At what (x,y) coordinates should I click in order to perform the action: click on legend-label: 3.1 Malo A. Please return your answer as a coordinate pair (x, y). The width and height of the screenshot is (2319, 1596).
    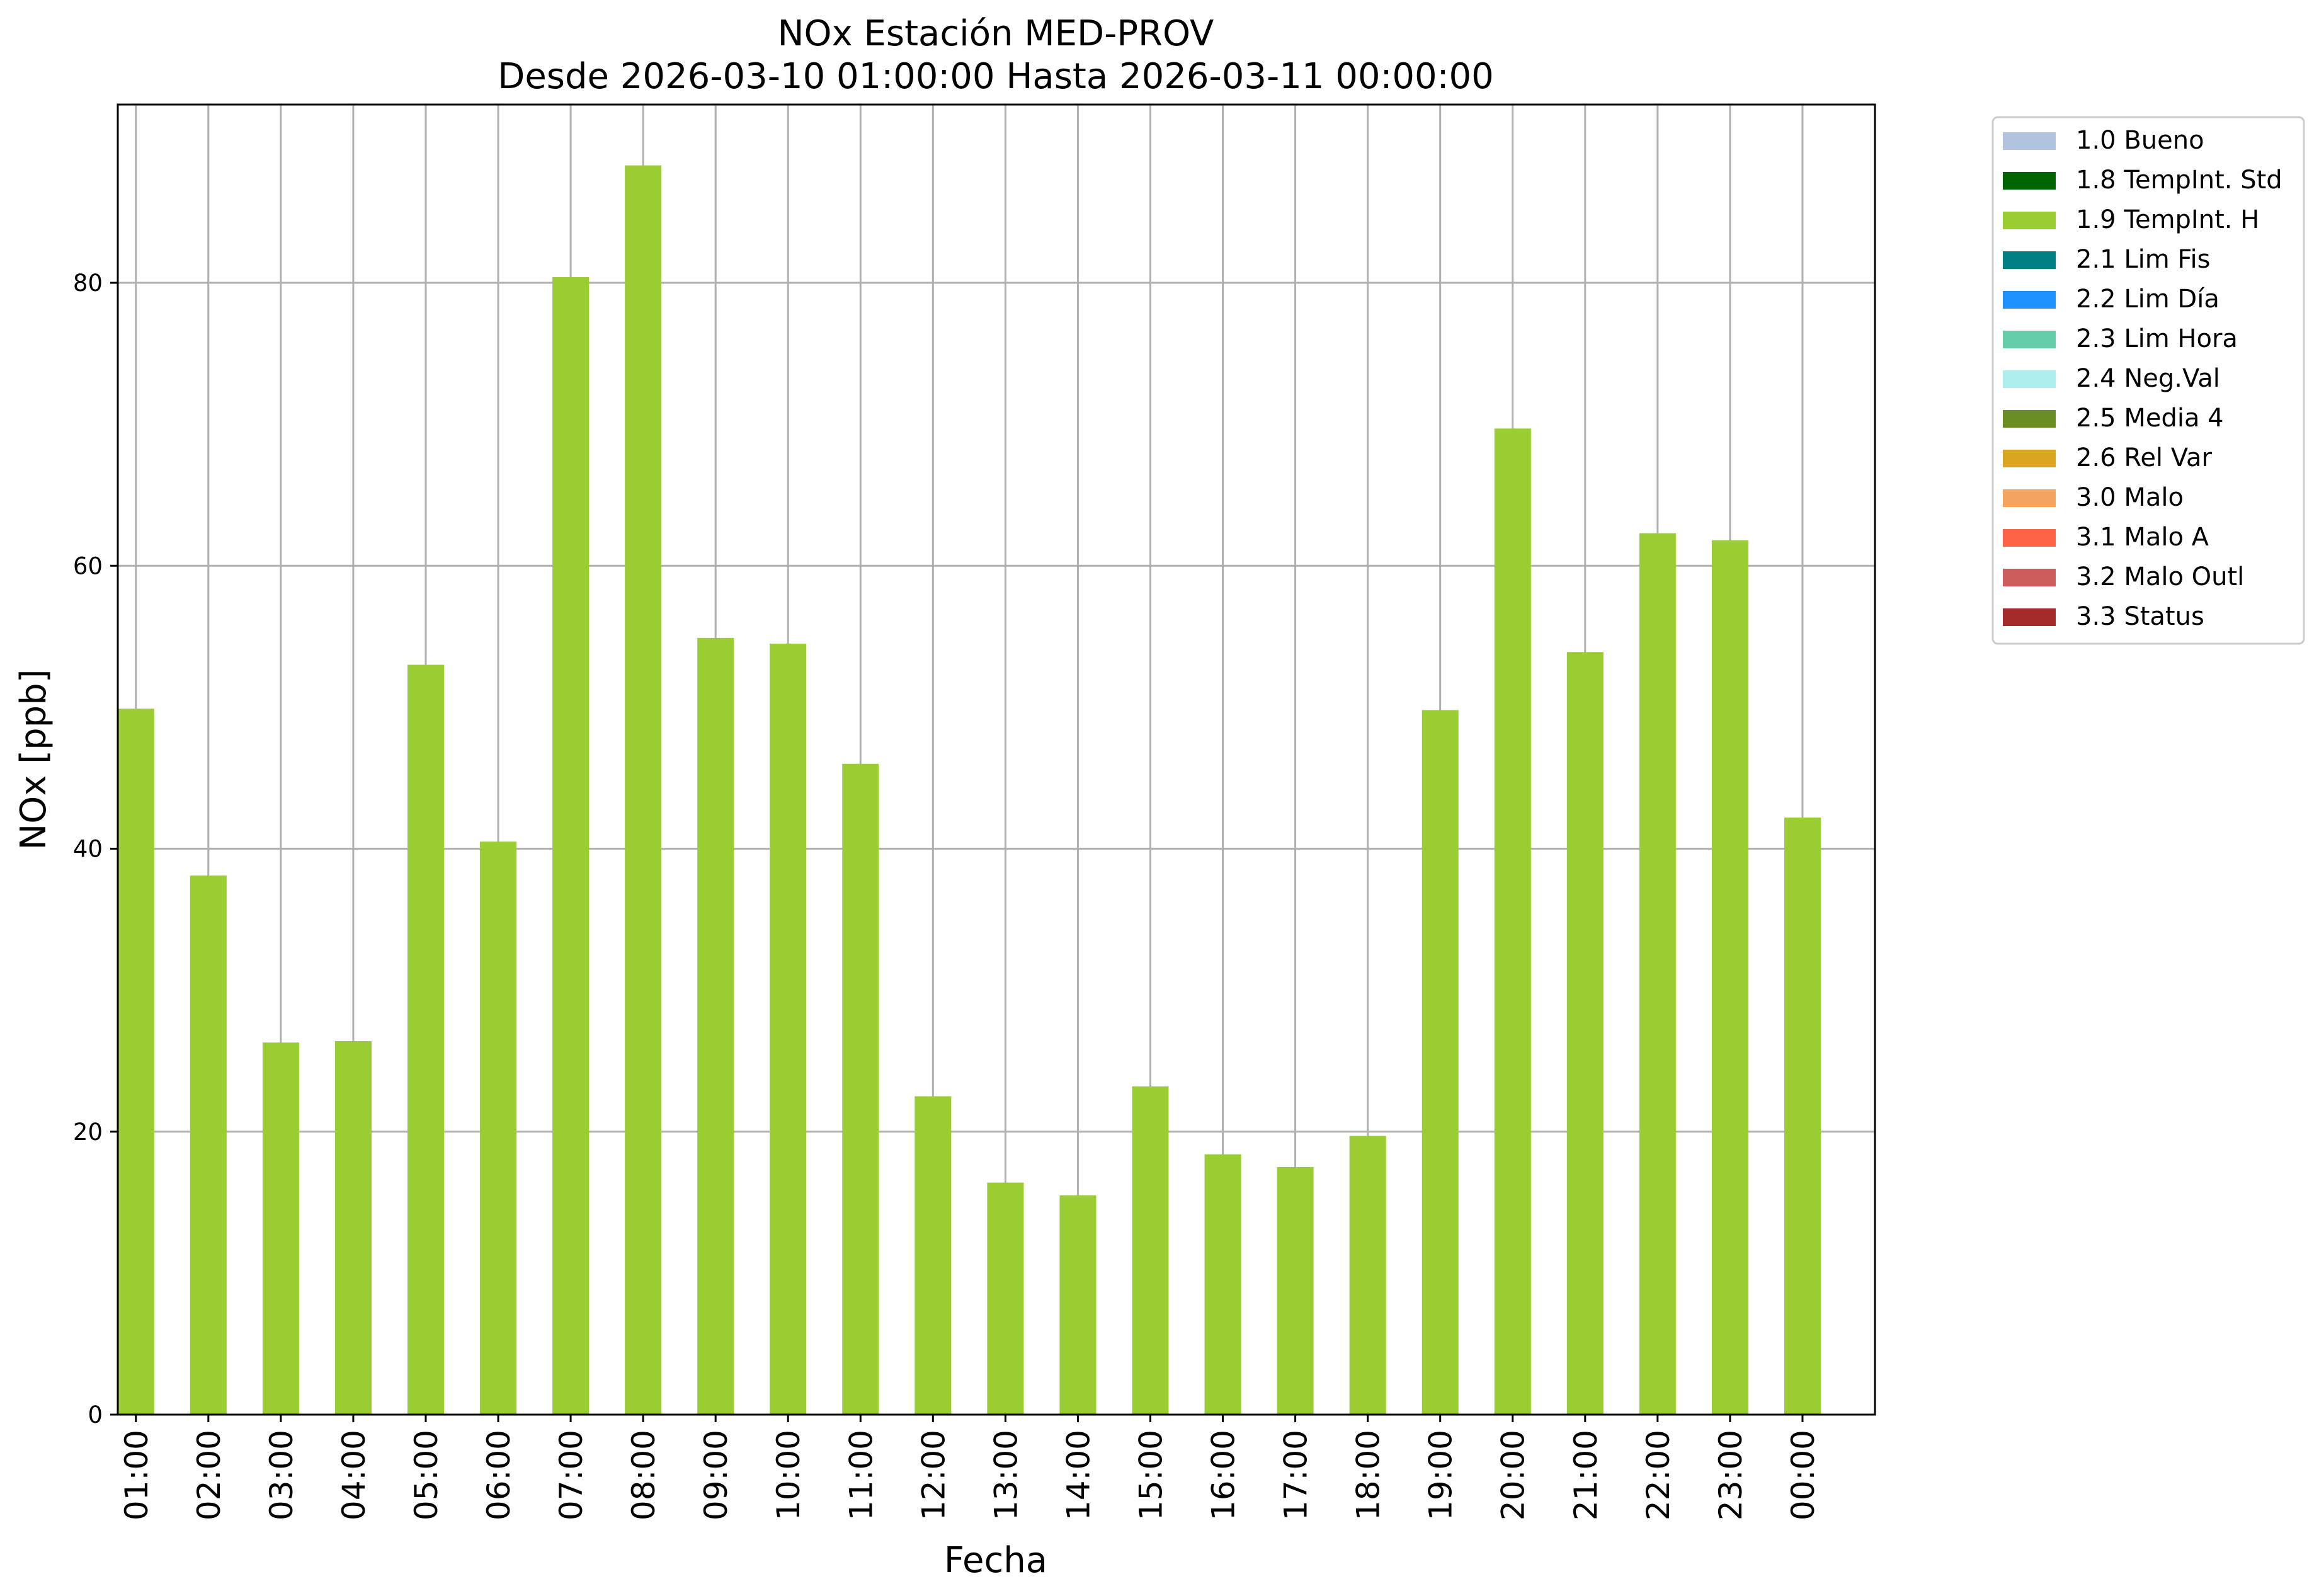
    Looking at the image, I should click on (2142, 537).